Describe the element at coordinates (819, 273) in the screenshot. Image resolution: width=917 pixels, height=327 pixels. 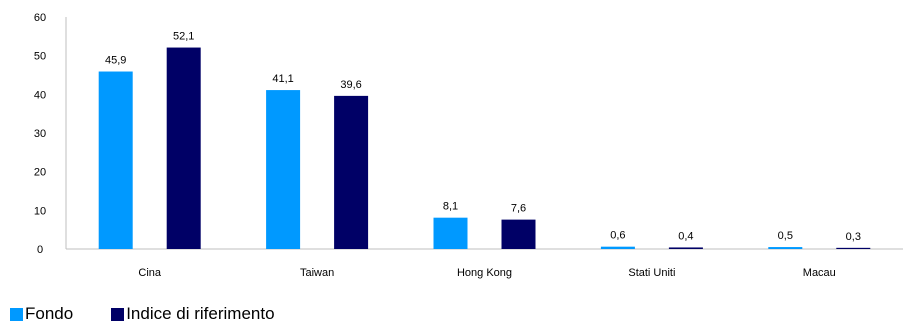
I see `x-tick-label: Macau` at that location.